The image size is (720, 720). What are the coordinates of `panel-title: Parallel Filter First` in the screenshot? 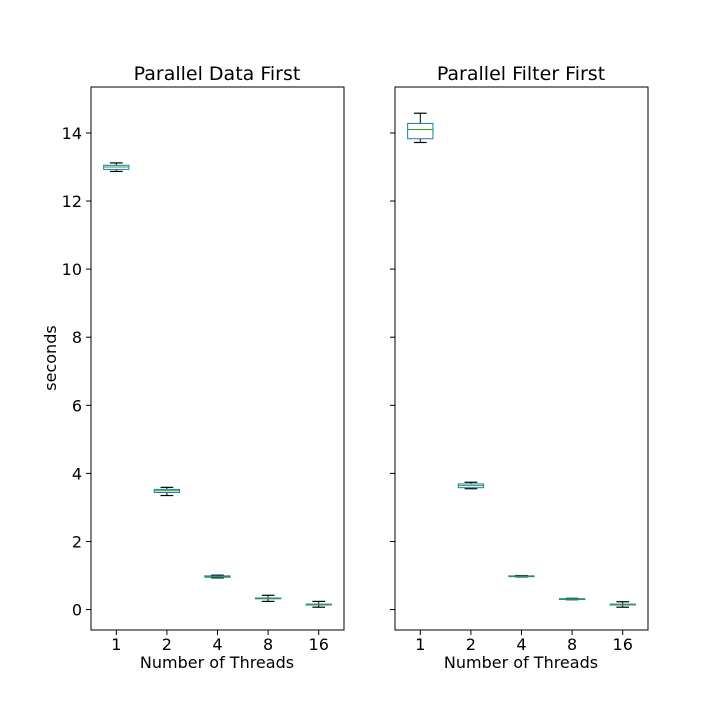 It's located at (521, 74).